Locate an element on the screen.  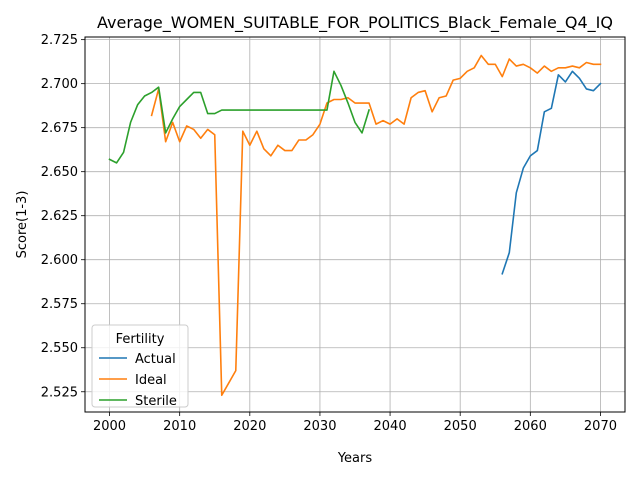
series-line-actual is located at coordinates (551, 172).